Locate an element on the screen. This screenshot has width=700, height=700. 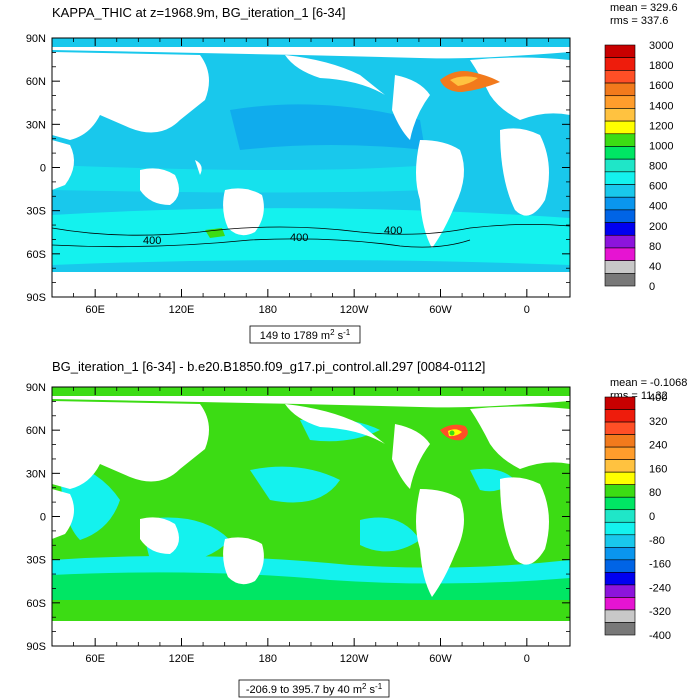
panel1-southern-band is located at coordinates (311, 236).